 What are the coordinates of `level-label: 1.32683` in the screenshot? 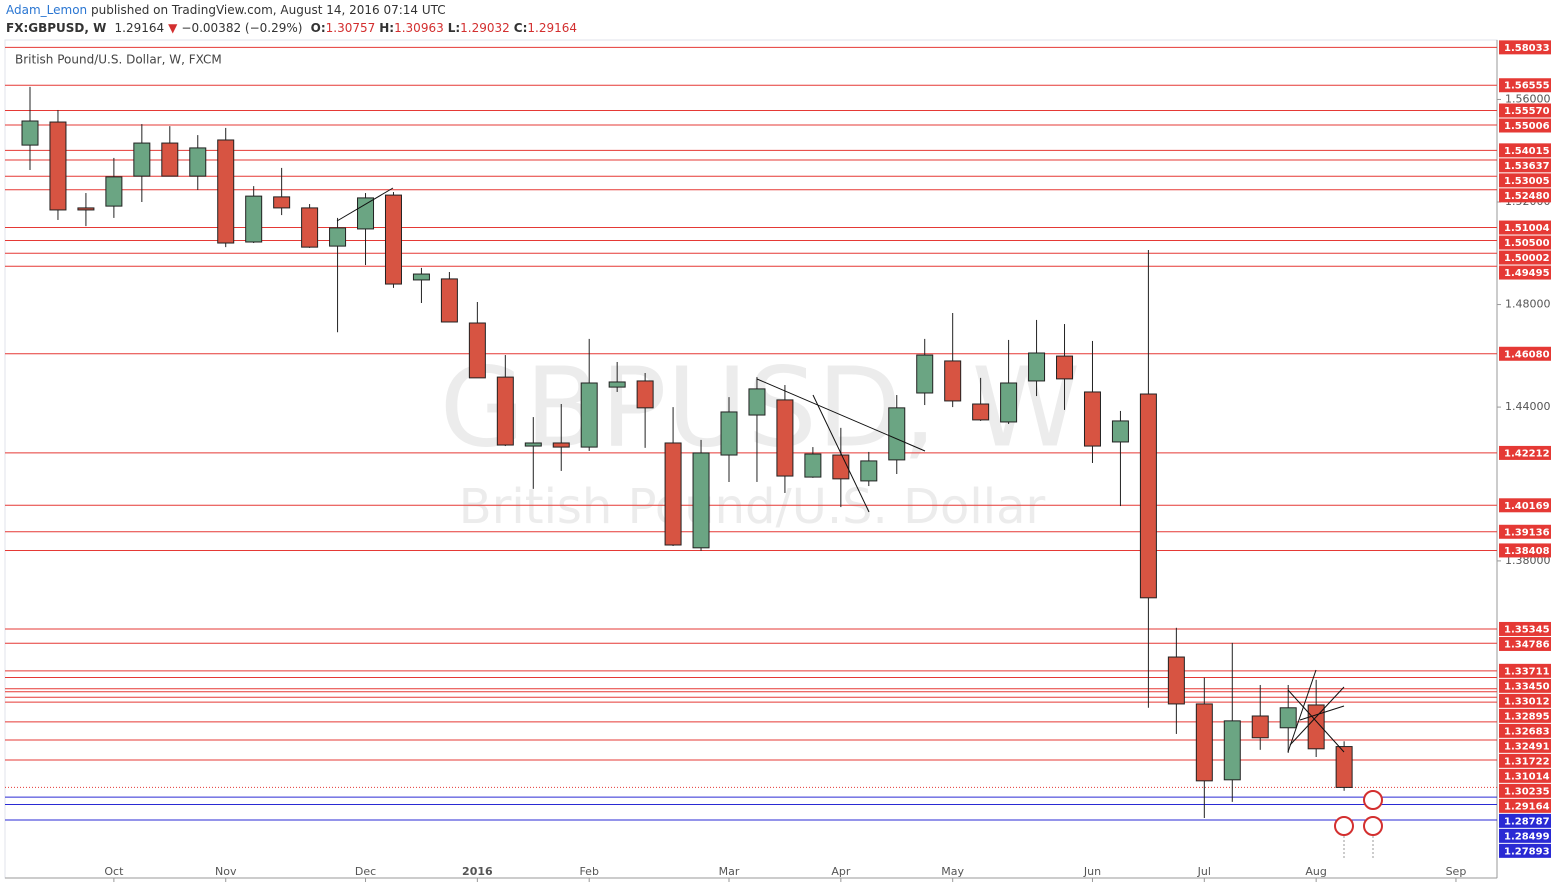 It's located at (1527, 731).